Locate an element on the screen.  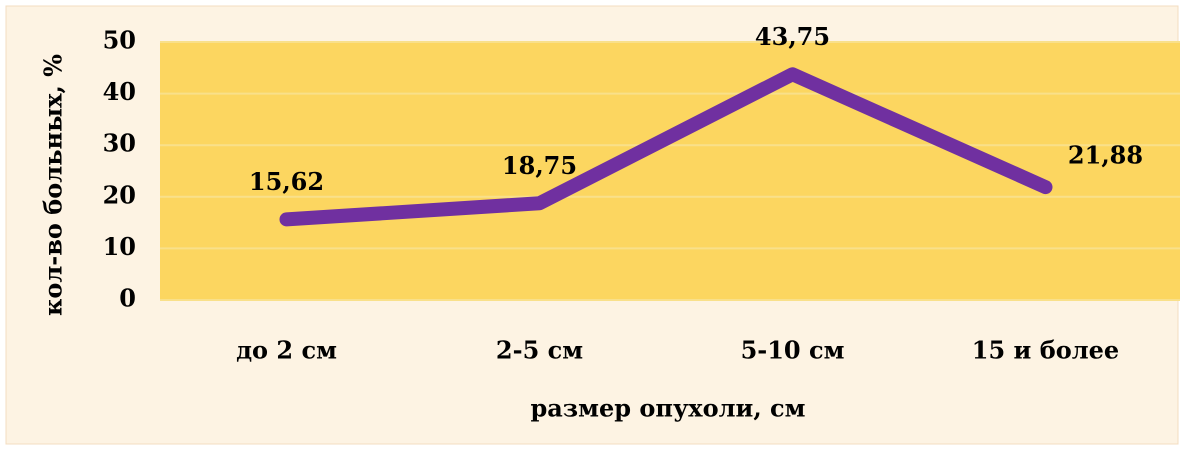
x-tick-label: 5-10 см is located at coordinates (793, 350).